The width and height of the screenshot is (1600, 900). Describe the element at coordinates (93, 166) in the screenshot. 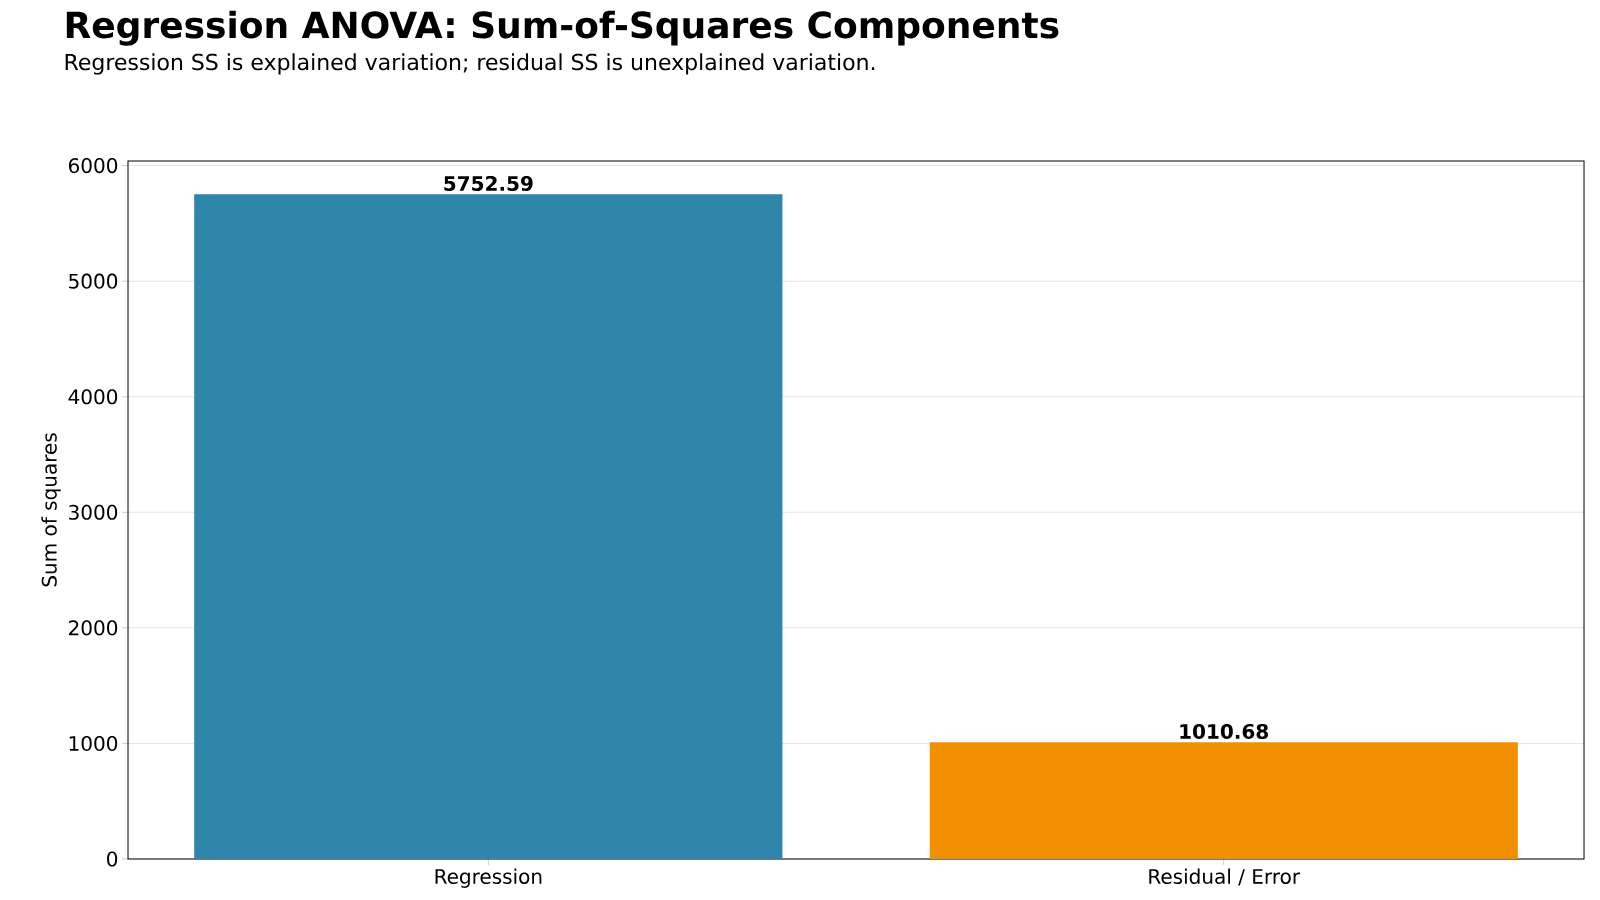

I see `y-tick-label: 6000` at that location.